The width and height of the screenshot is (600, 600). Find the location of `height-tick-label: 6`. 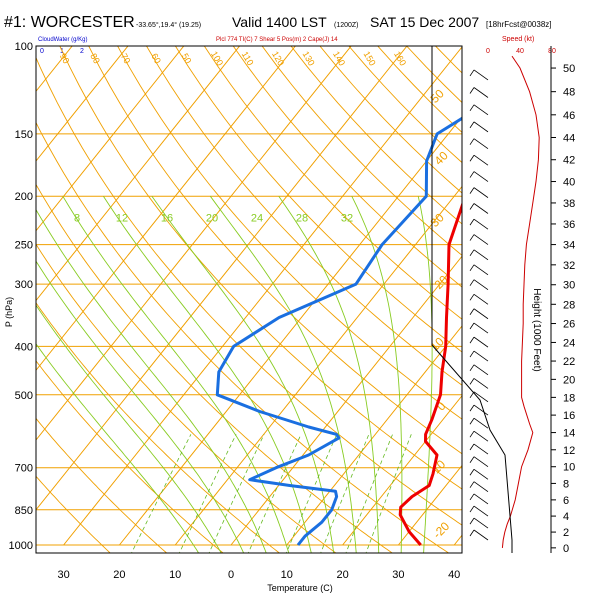

height-tick-label: 6 is located at coordinates (566, 501).